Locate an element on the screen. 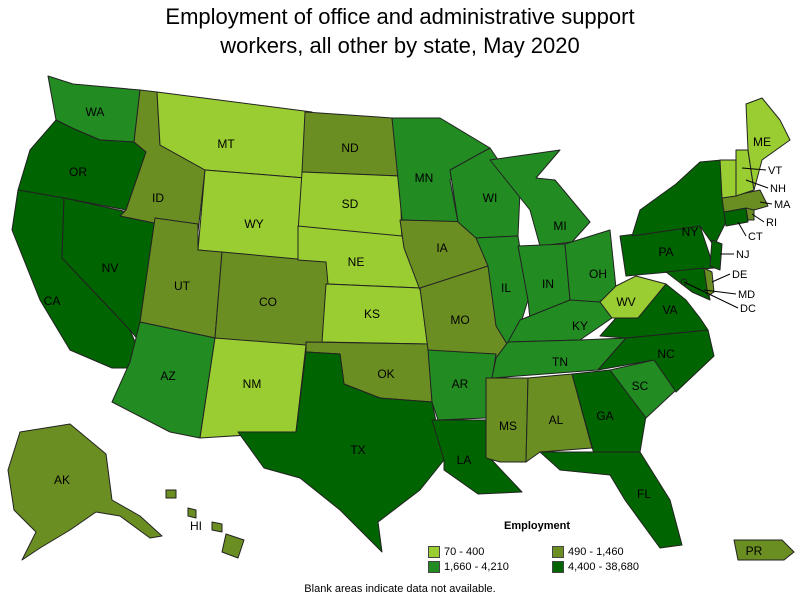 This screenshot has height=600, width=800. label-SC: SC is located at coordinates (640, 386).